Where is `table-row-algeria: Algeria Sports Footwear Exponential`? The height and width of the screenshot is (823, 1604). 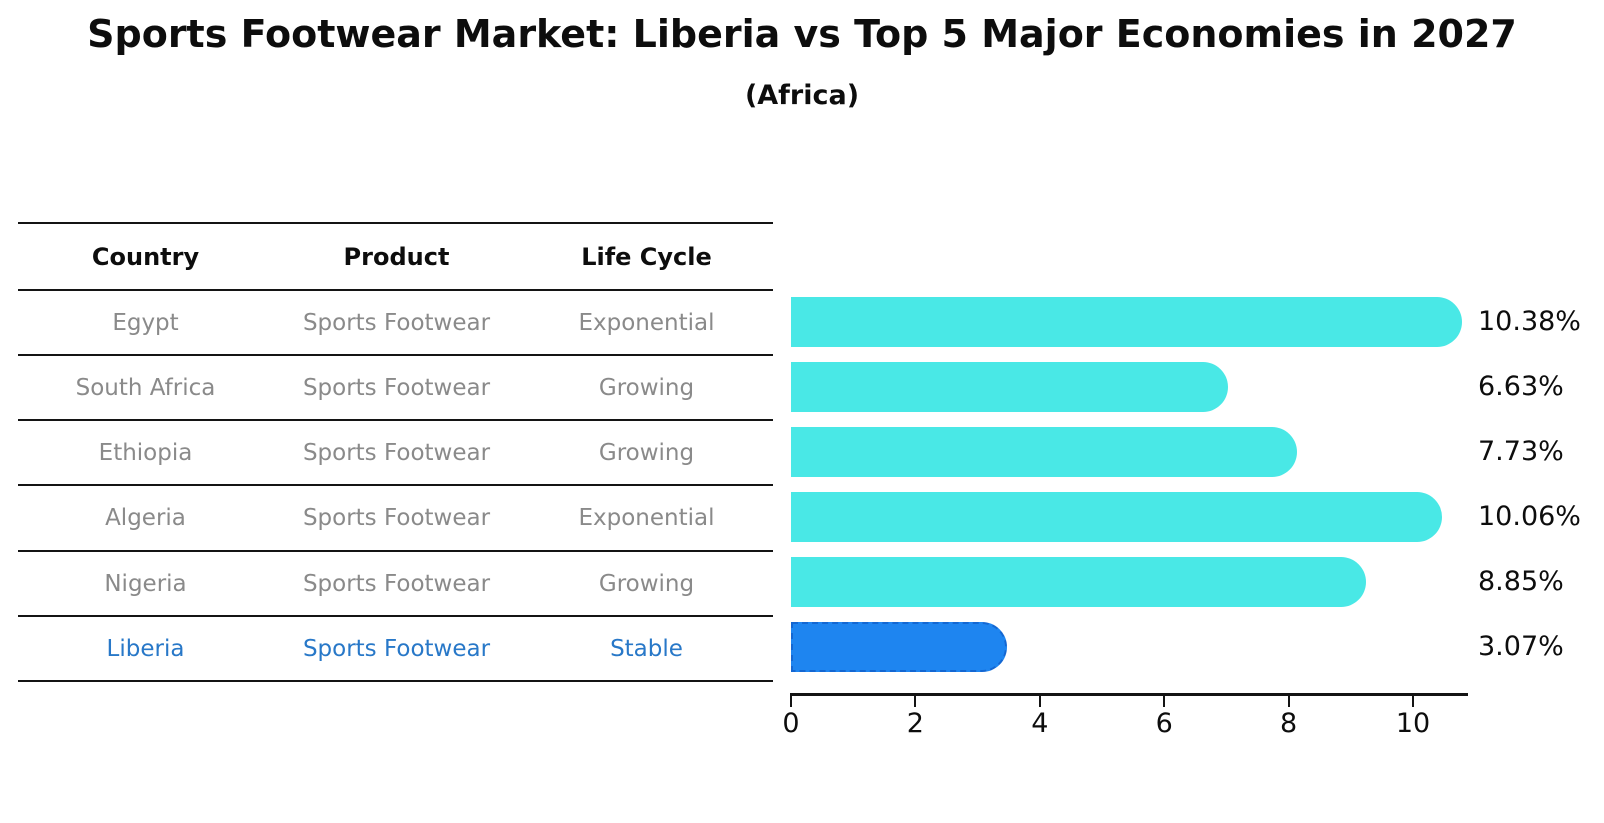 table-row-algeria: Algeria Sports Footwear Exponential is located at coordinates (395, 518).